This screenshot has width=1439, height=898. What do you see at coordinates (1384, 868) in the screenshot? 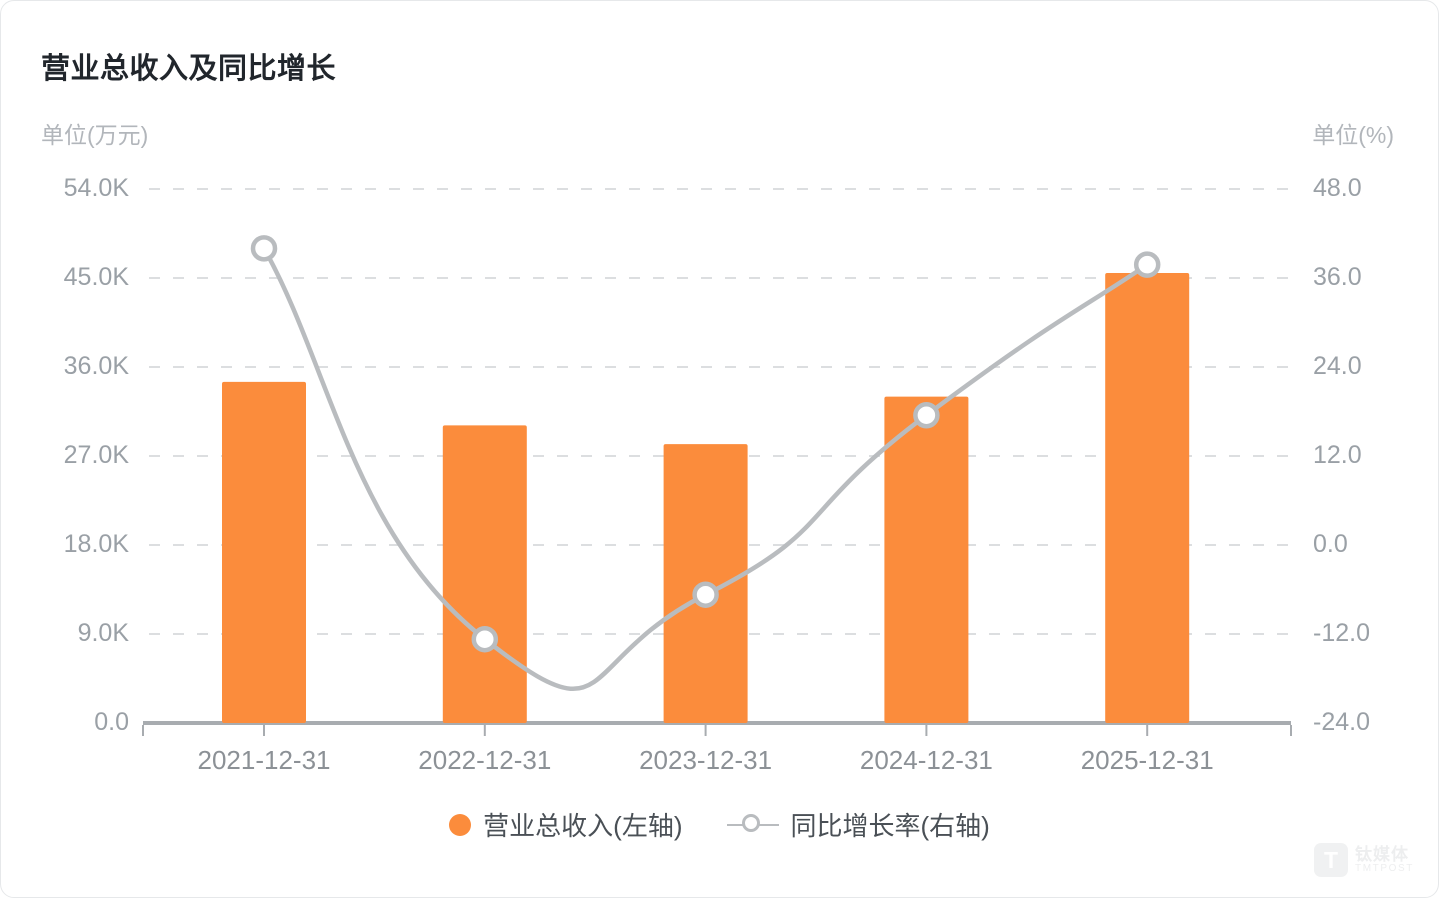
I see `watermark-name-en: TMTPOST` at bounding box center [1384, 868].